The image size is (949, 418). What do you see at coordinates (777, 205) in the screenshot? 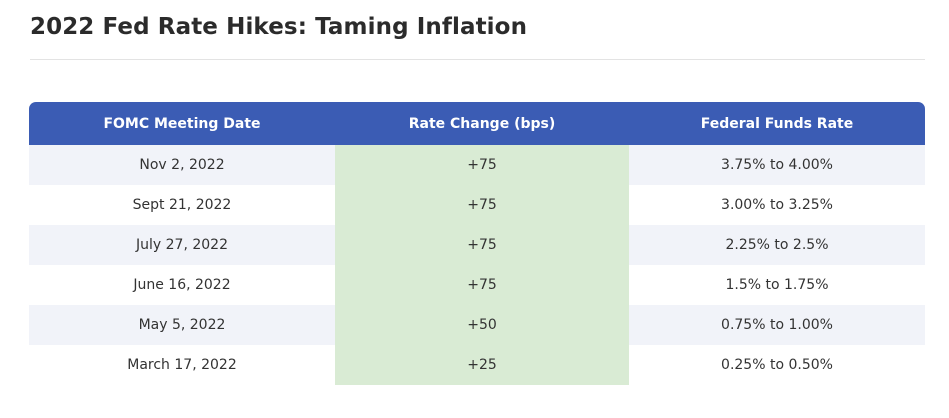
I see `funds-rate-cell: 3.00% to 3.25%` at bounding box center [777, 205].